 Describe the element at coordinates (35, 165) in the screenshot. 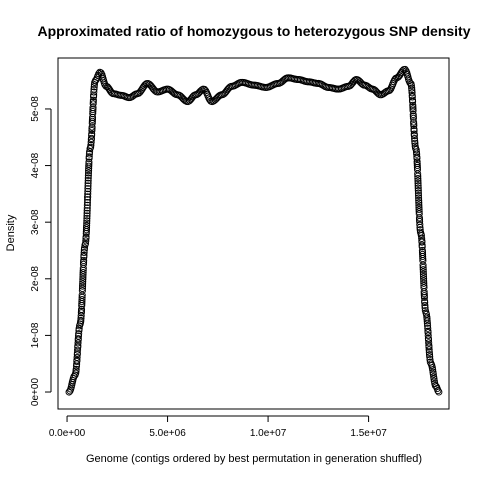

I see `y-tick-label: 4e-08` at that location.